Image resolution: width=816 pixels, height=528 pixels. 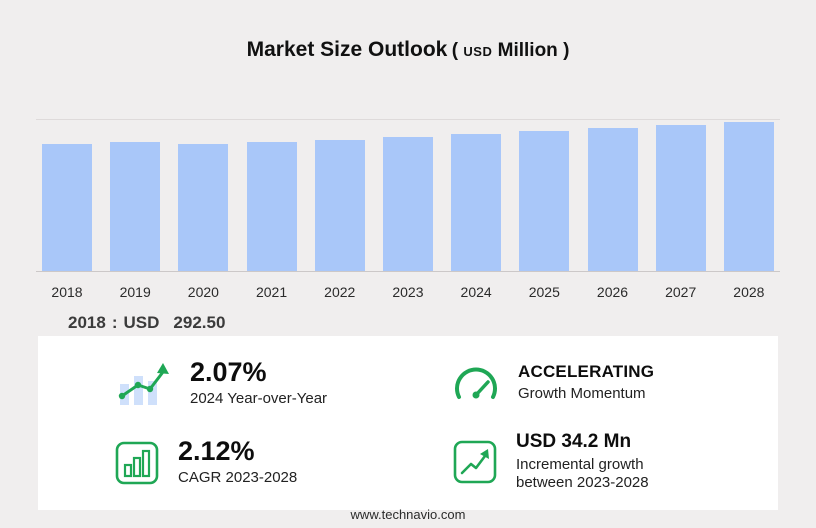 What do you see at coordinates (475, 462) in the screenshot?
I see `incremental-growth-icon` at bounding box center [475, 462].